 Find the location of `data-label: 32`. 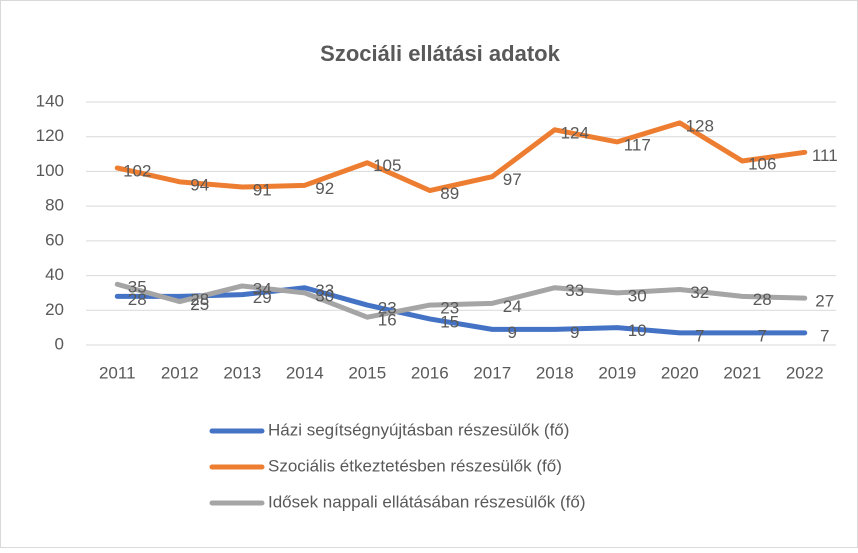

data-label: 32 is located at coordinates (699, 292).